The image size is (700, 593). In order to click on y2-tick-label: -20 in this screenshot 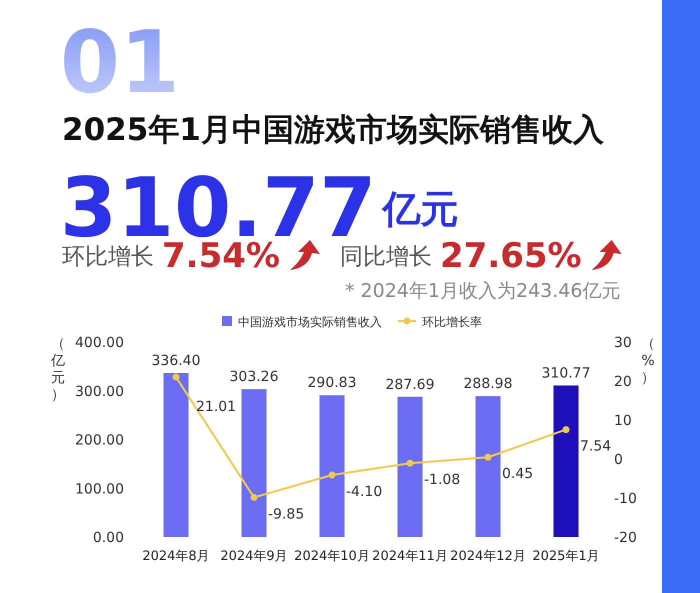, I will do `click(625, 538)`.